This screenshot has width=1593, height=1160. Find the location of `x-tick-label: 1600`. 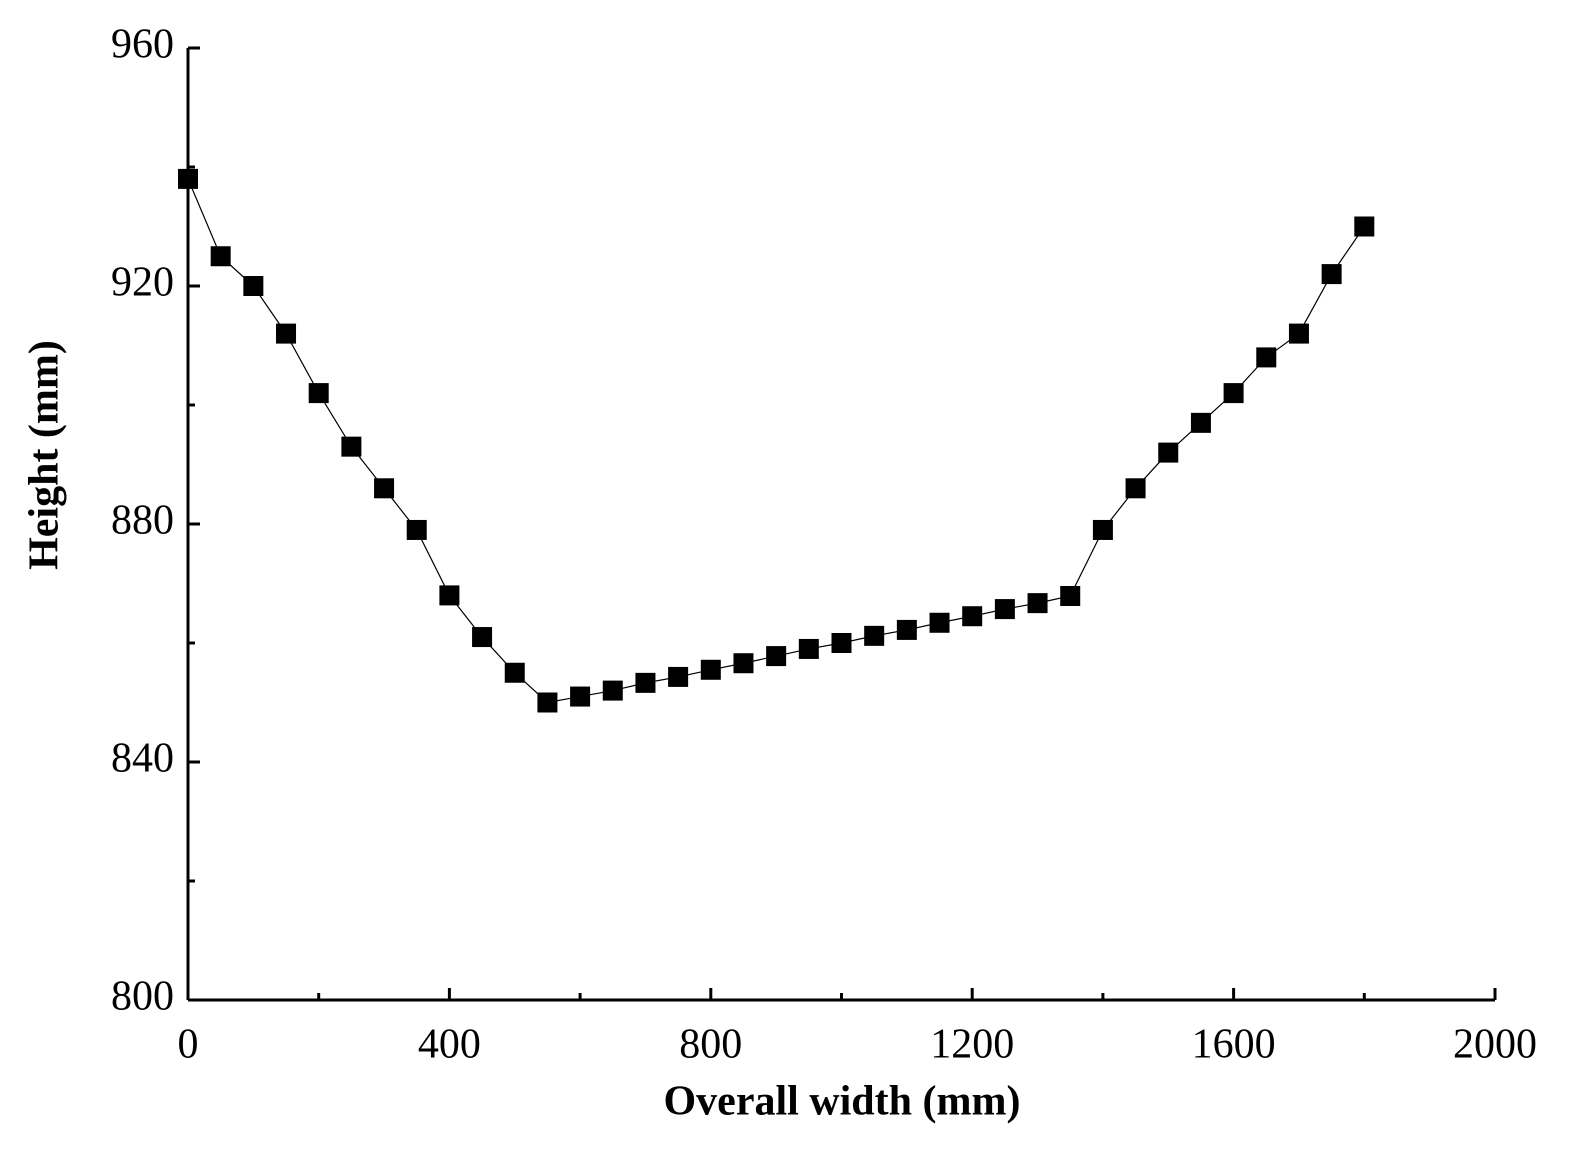

x-tick-label: 1600 is located at coordinates (1234, 1045).